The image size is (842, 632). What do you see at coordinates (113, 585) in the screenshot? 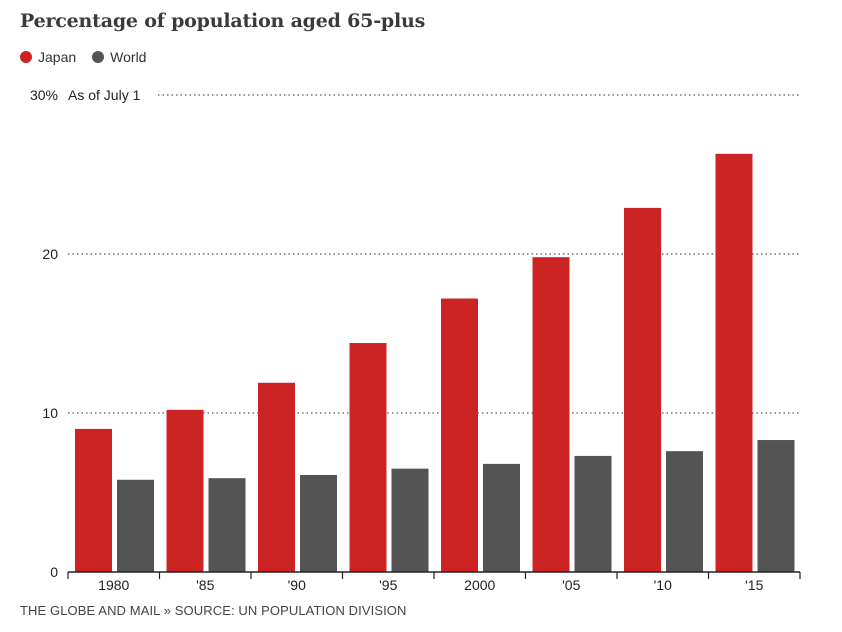
I see `x-tick-label: 1980` at bounding box center [113, 585].